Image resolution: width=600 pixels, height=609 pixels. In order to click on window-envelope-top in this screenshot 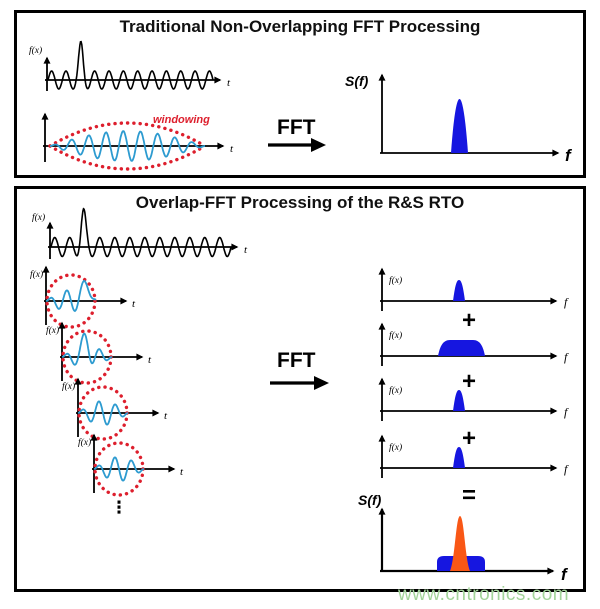, I will do `click(127, 134)`.